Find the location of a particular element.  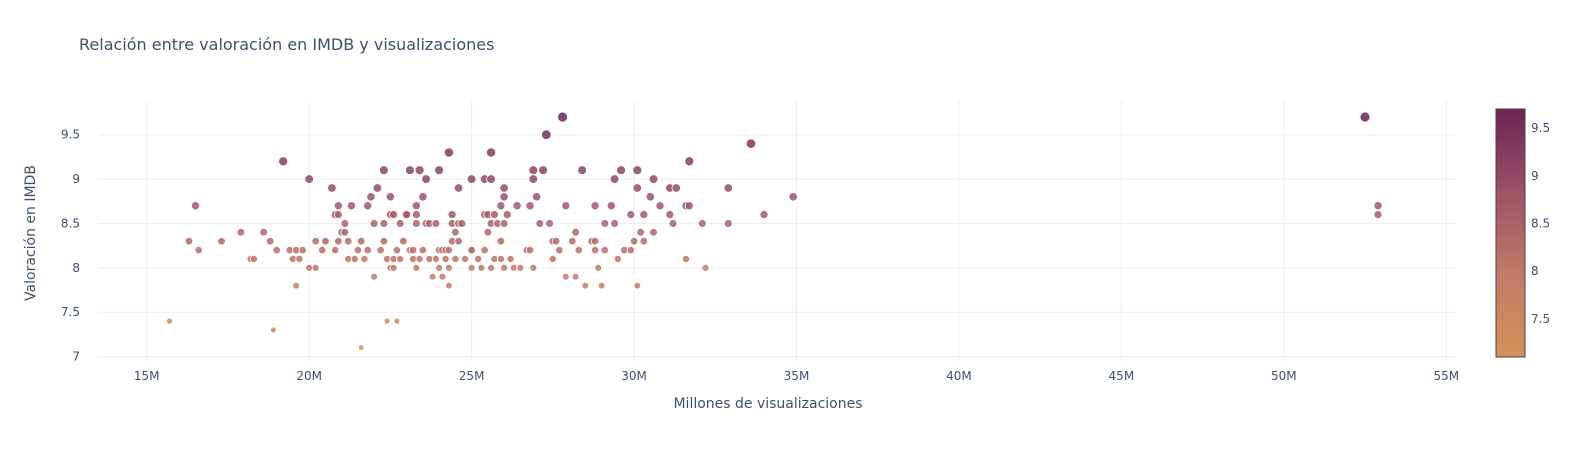

x-tick-label: 50M is located at coordinates (1284, 376).